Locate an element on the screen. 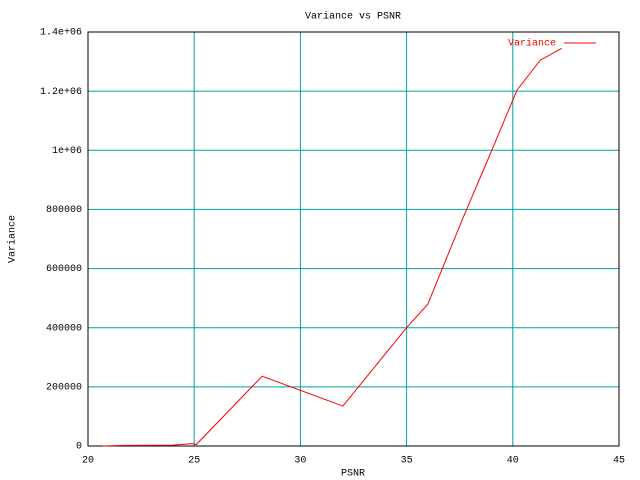 The height and width of the screenshot is (480, 640). y-tick-label: 800000 is located at coordinates (64, 210).